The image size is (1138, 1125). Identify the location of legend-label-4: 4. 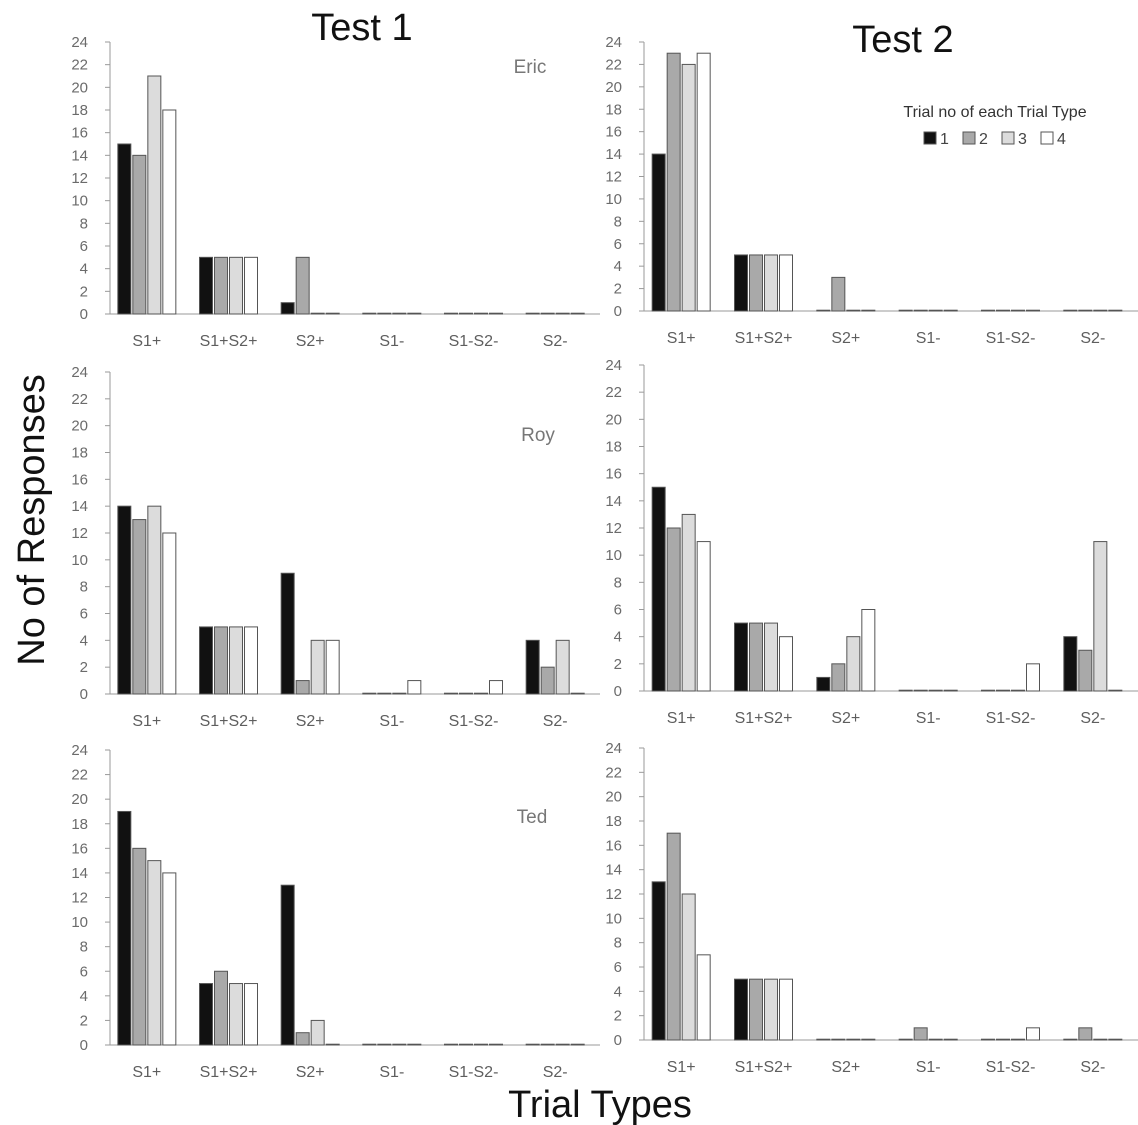
(1061, 139).